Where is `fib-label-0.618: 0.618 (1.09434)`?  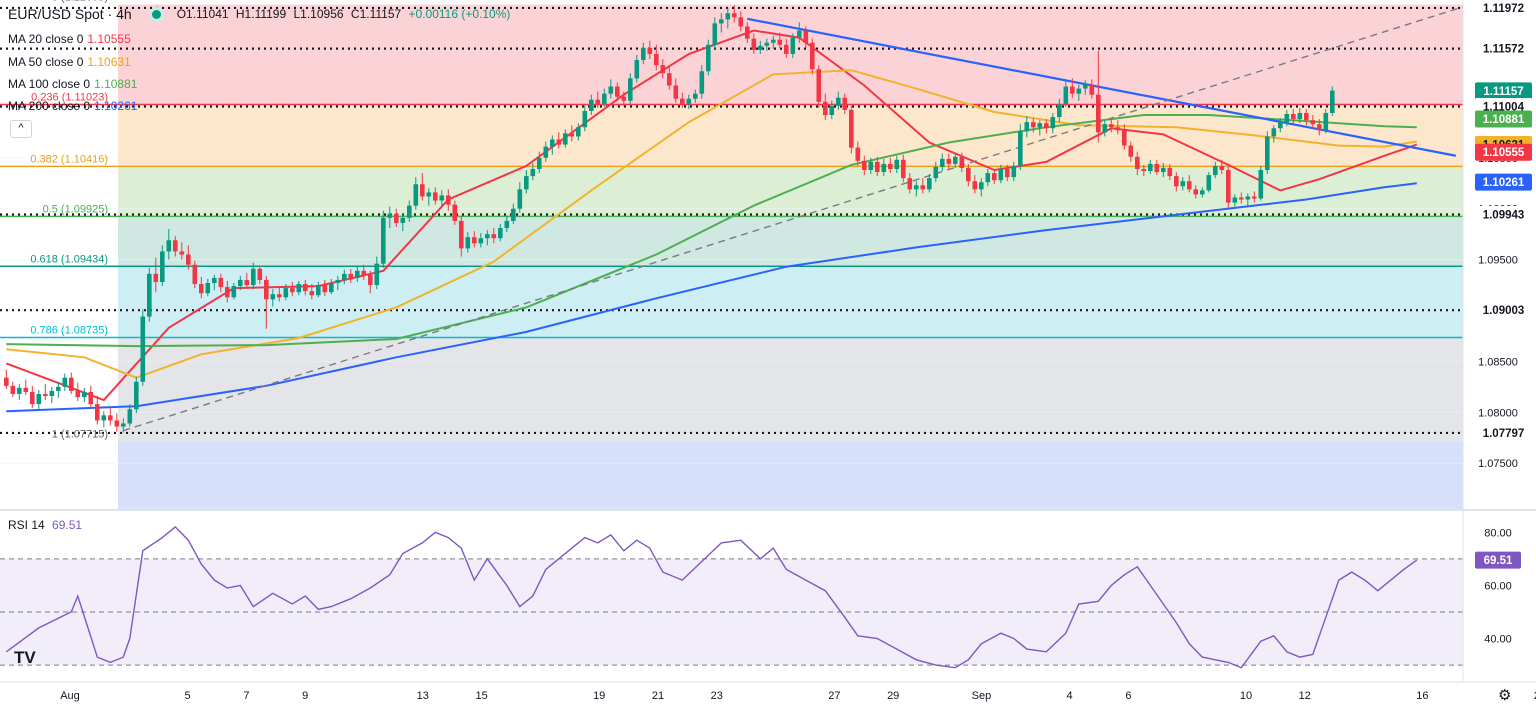
fib-label-0.618: 0.618 (1.09434) is located at coordinates (69, 259).